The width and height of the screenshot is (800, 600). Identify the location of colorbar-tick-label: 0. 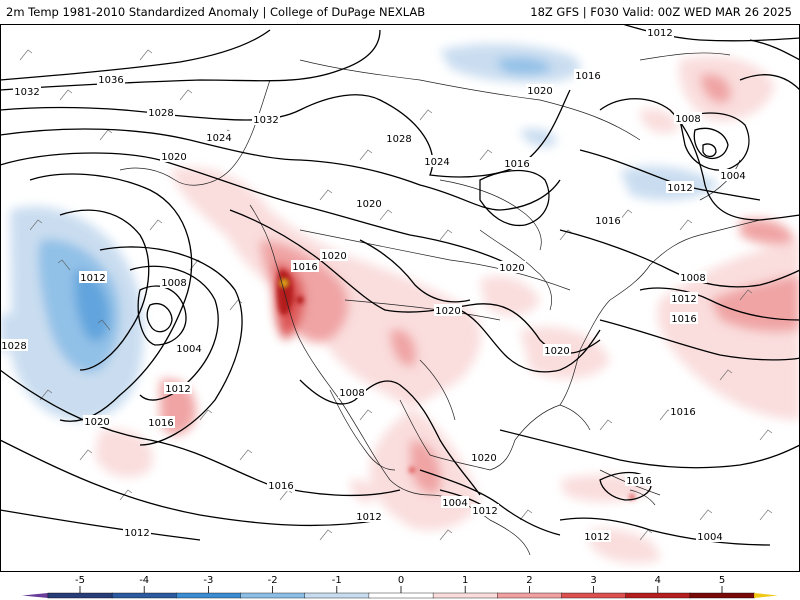
(401, 580).